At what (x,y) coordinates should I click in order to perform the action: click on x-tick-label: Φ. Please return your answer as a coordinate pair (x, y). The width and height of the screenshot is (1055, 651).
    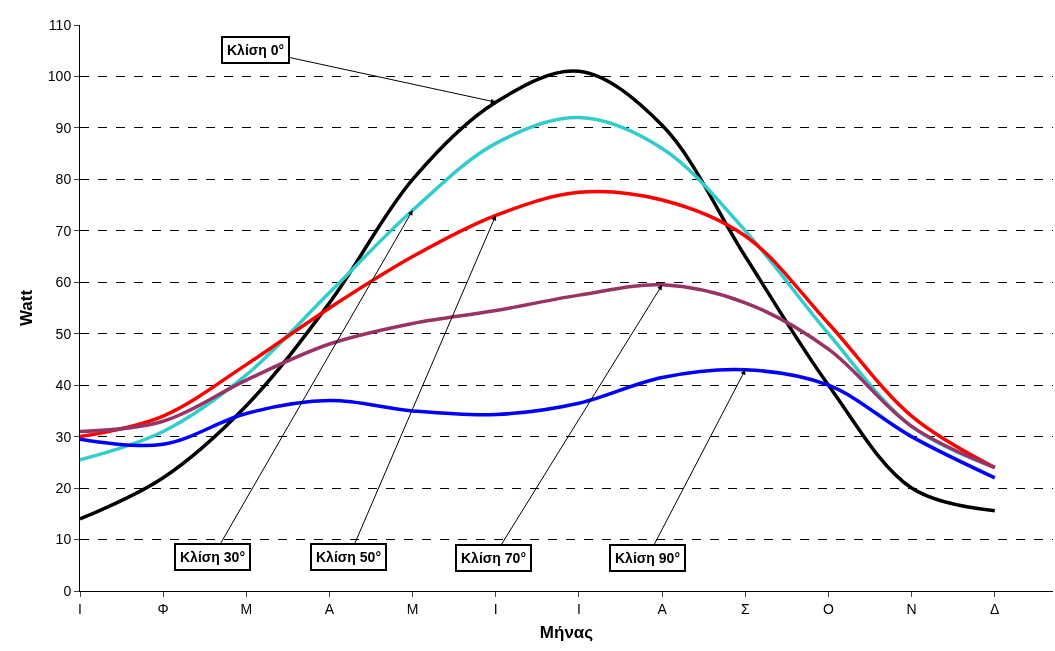
    Looking at the image, I should click on (163, 608).